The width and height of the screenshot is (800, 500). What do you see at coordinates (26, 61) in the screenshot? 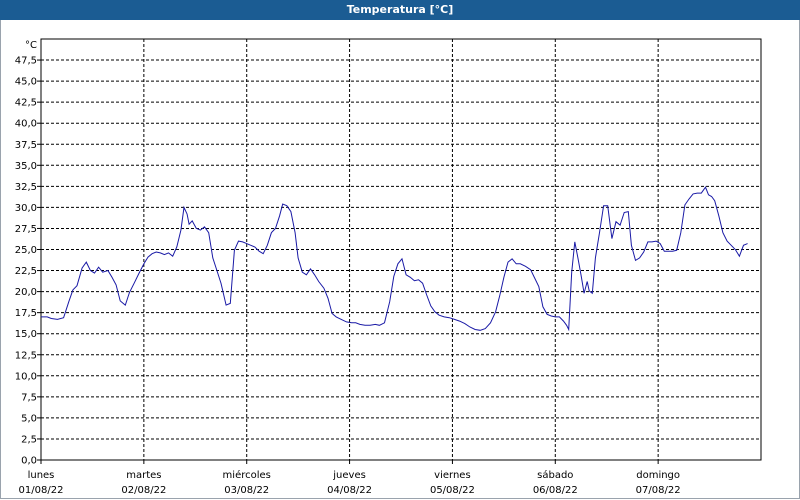
I see `y-tick-label: 47,5` at bounding box center [26, 61].